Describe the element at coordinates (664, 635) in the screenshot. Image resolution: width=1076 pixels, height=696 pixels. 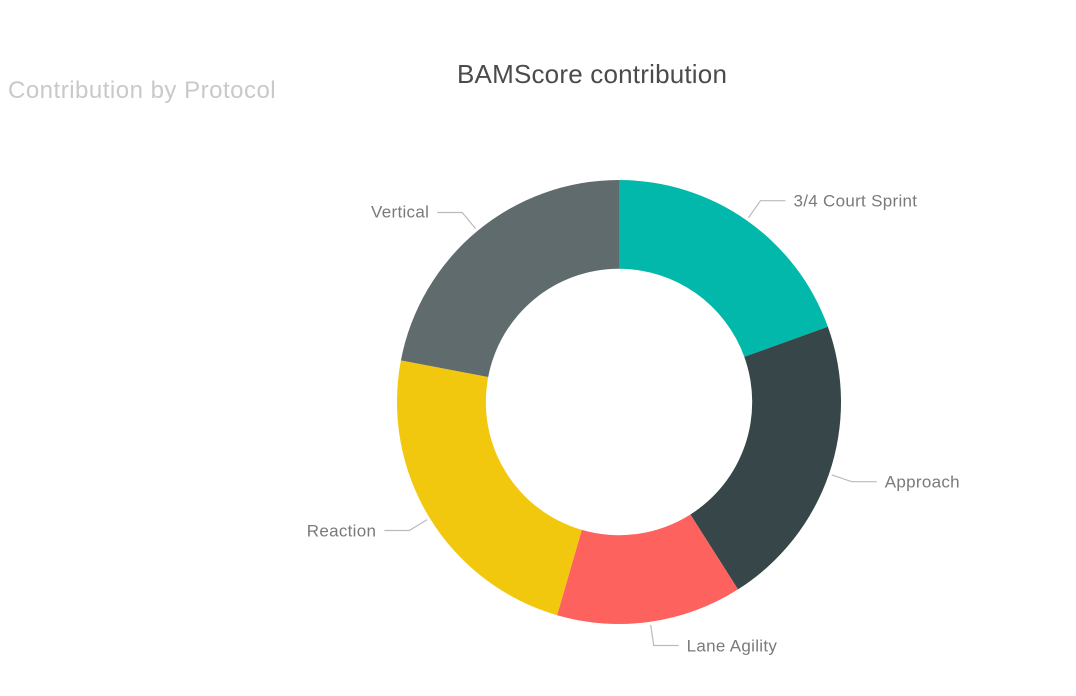
I see `leader-line-lane-agility` at that location.